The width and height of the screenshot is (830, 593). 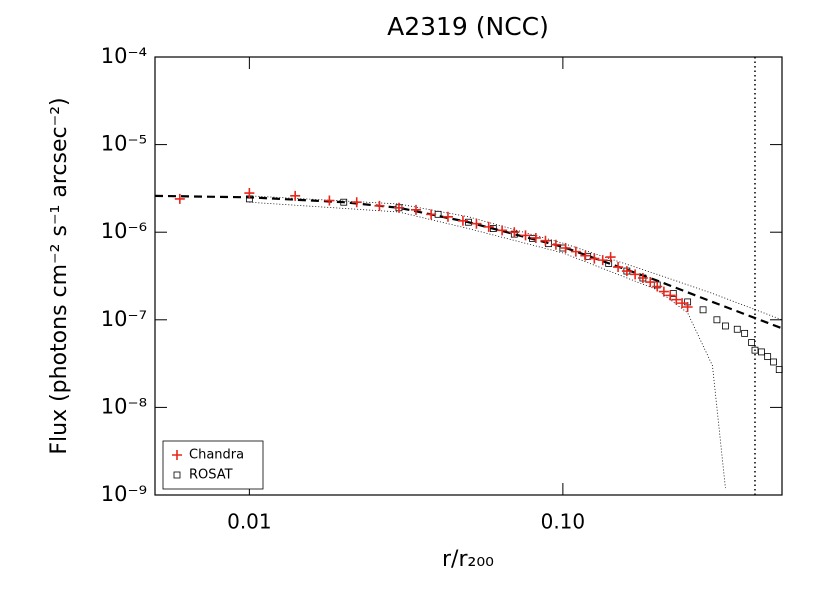 What do you see at coordinates (216, 455) in the screenshot?
I see `legend-label: Chandra` at bounding box center [216, 455].